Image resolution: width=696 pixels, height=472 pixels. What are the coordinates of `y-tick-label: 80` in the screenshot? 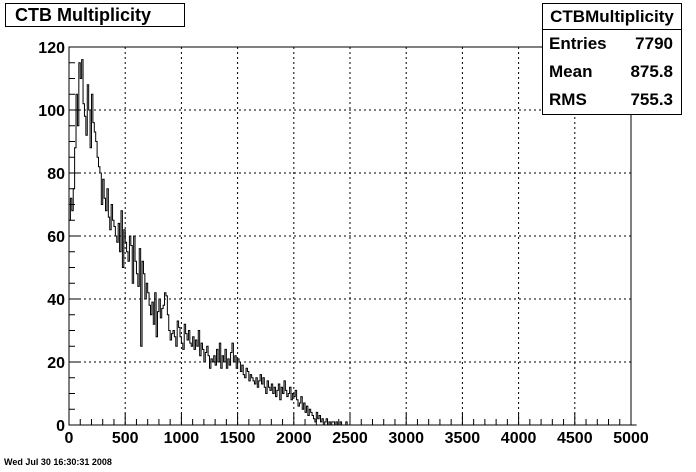 It's located at (56, 174).